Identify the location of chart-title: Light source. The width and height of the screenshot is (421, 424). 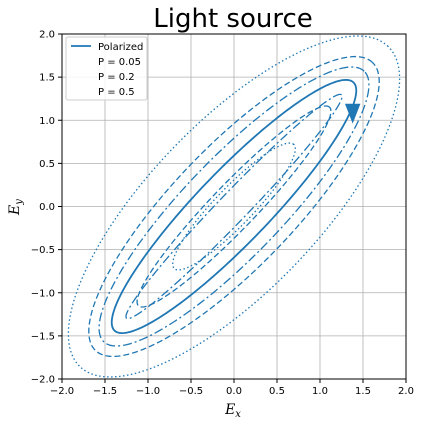
(233, 19).